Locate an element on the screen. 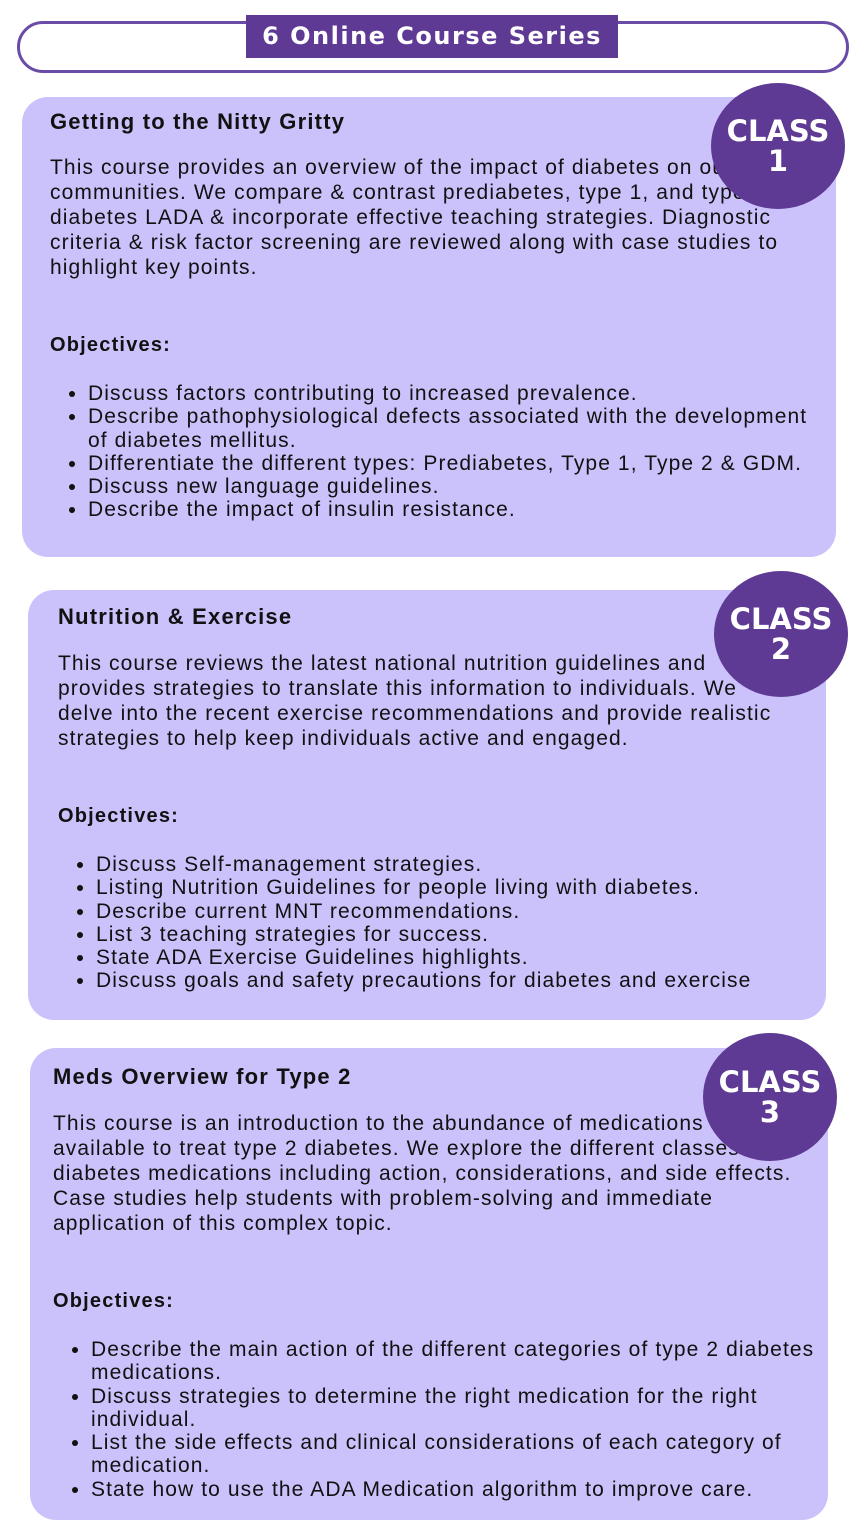  objective-item: Discuss new language guidelines. is located at coordinates (458, 486).